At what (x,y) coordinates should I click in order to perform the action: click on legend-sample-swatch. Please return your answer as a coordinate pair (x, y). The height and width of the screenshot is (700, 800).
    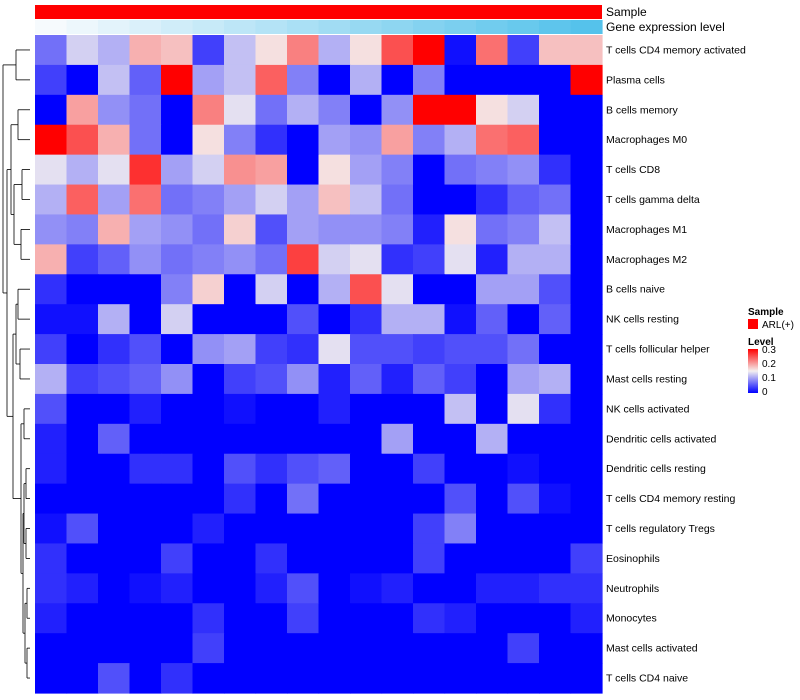
    Looking at the image, I should click on (753, 324).